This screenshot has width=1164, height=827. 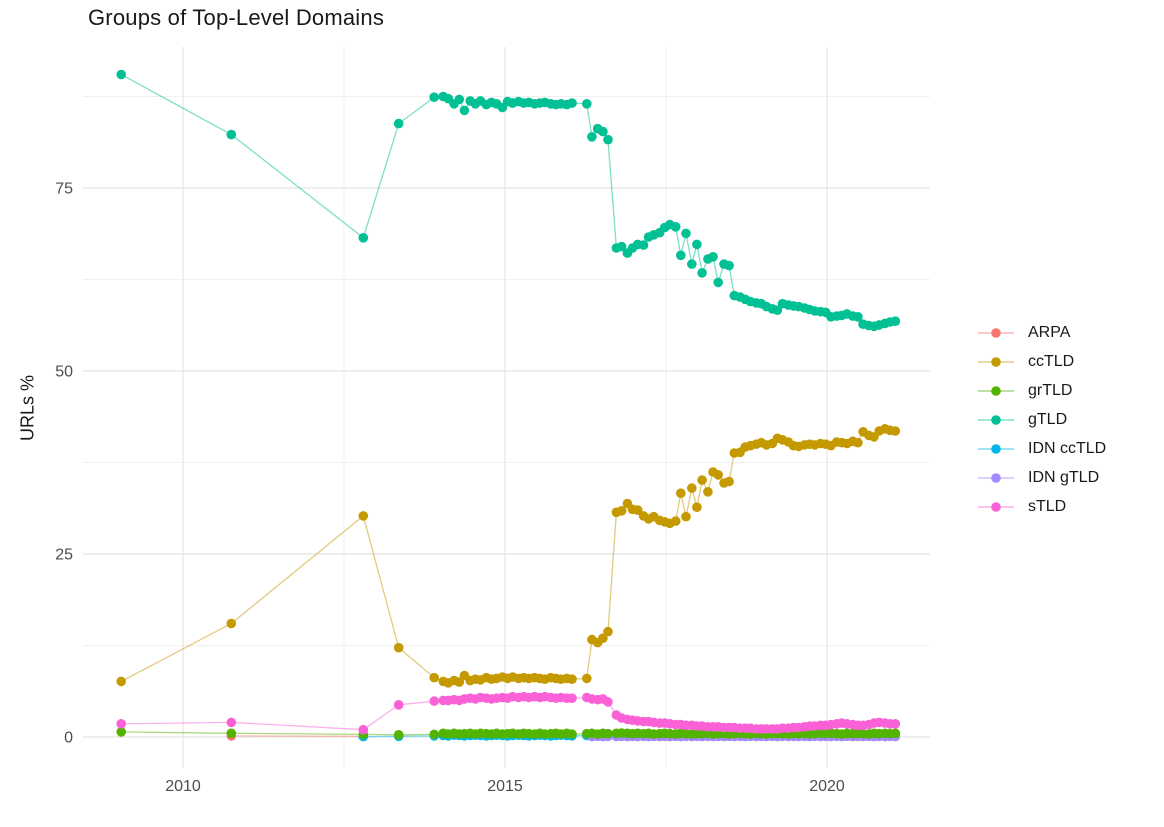 What do you see at coordinates (297, 736) in the screenshot?
I see `series-arpa` at bounding box center [297, 736].